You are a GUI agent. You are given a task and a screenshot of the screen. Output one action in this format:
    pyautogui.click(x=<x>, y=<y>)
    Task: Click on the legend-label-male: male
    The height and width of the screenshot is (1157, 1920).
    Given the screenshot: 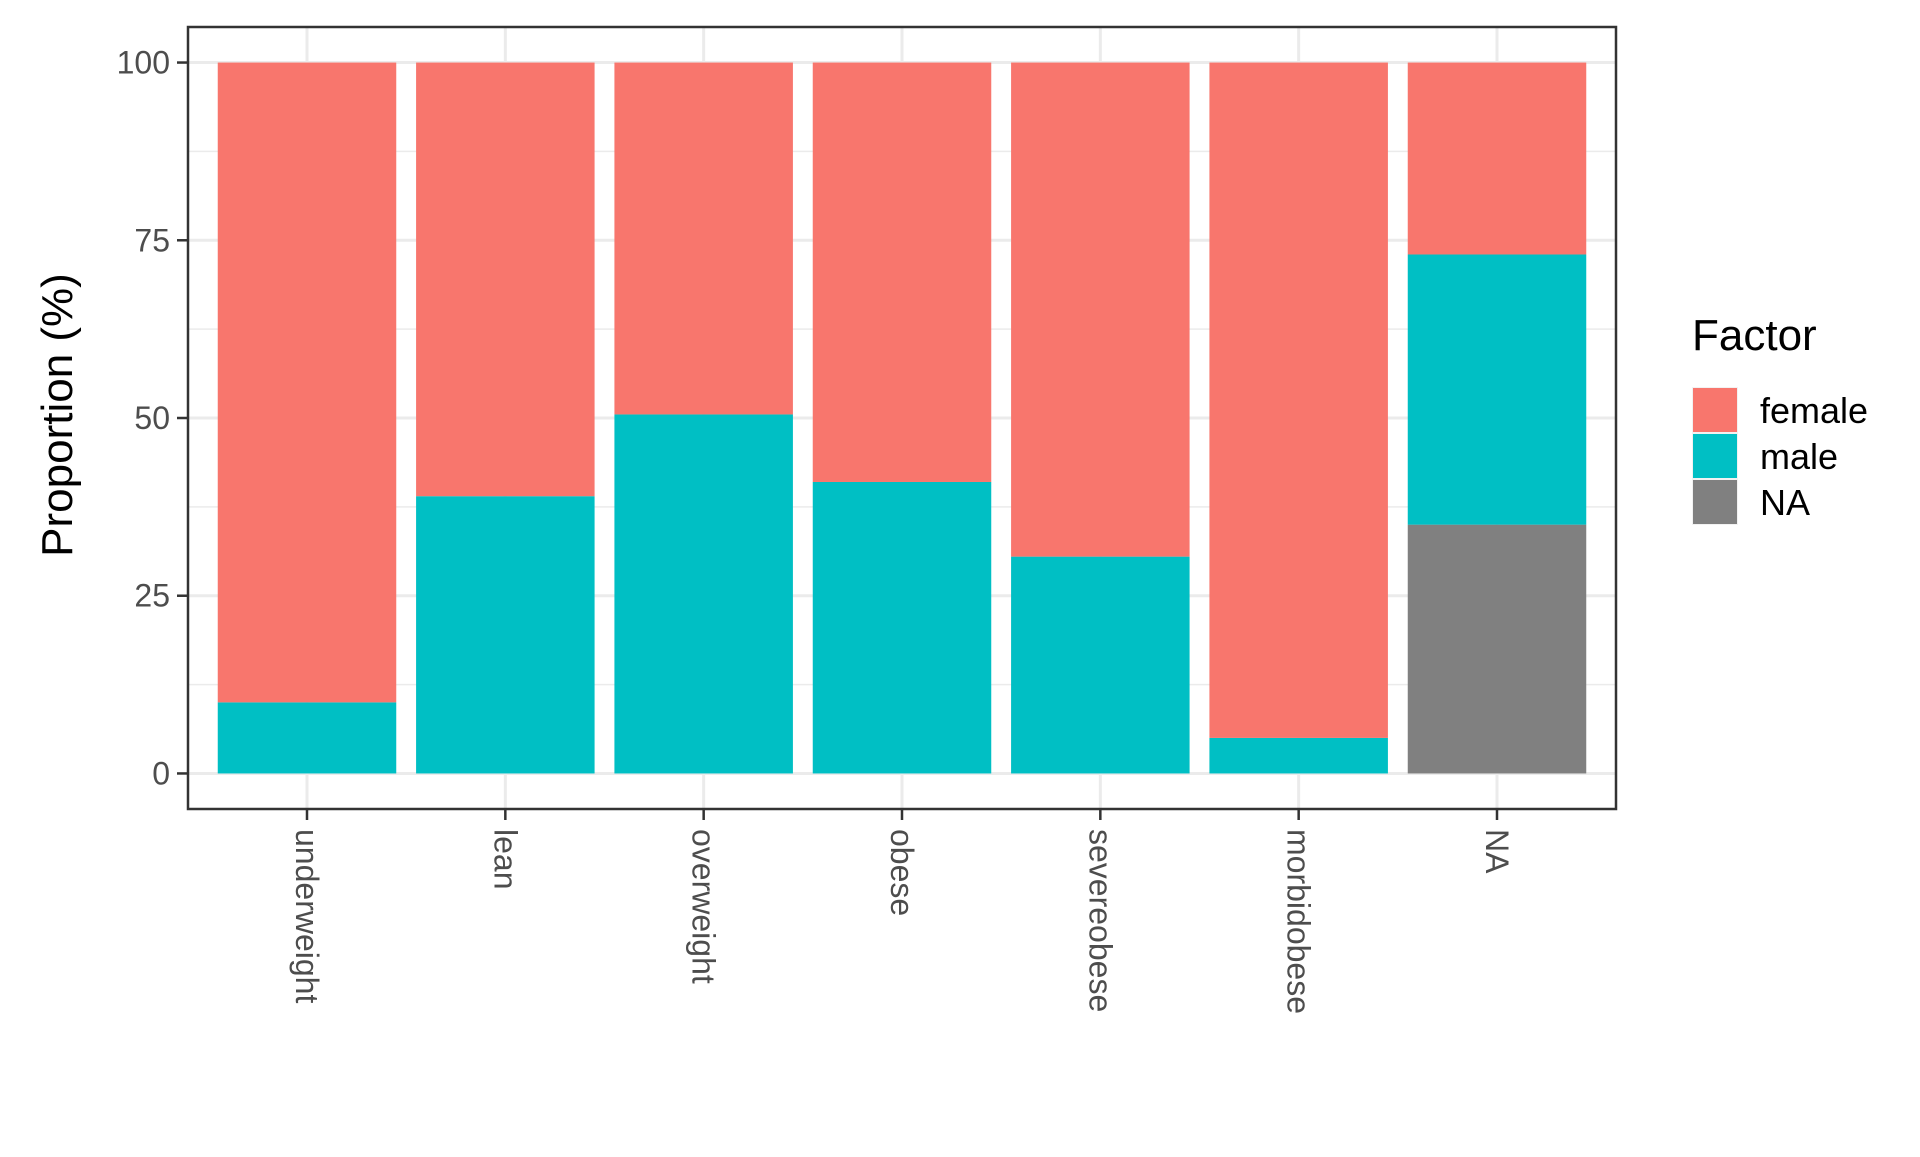 What is the action you would take?
    pyautogui.click(x=1799, y=456)
    